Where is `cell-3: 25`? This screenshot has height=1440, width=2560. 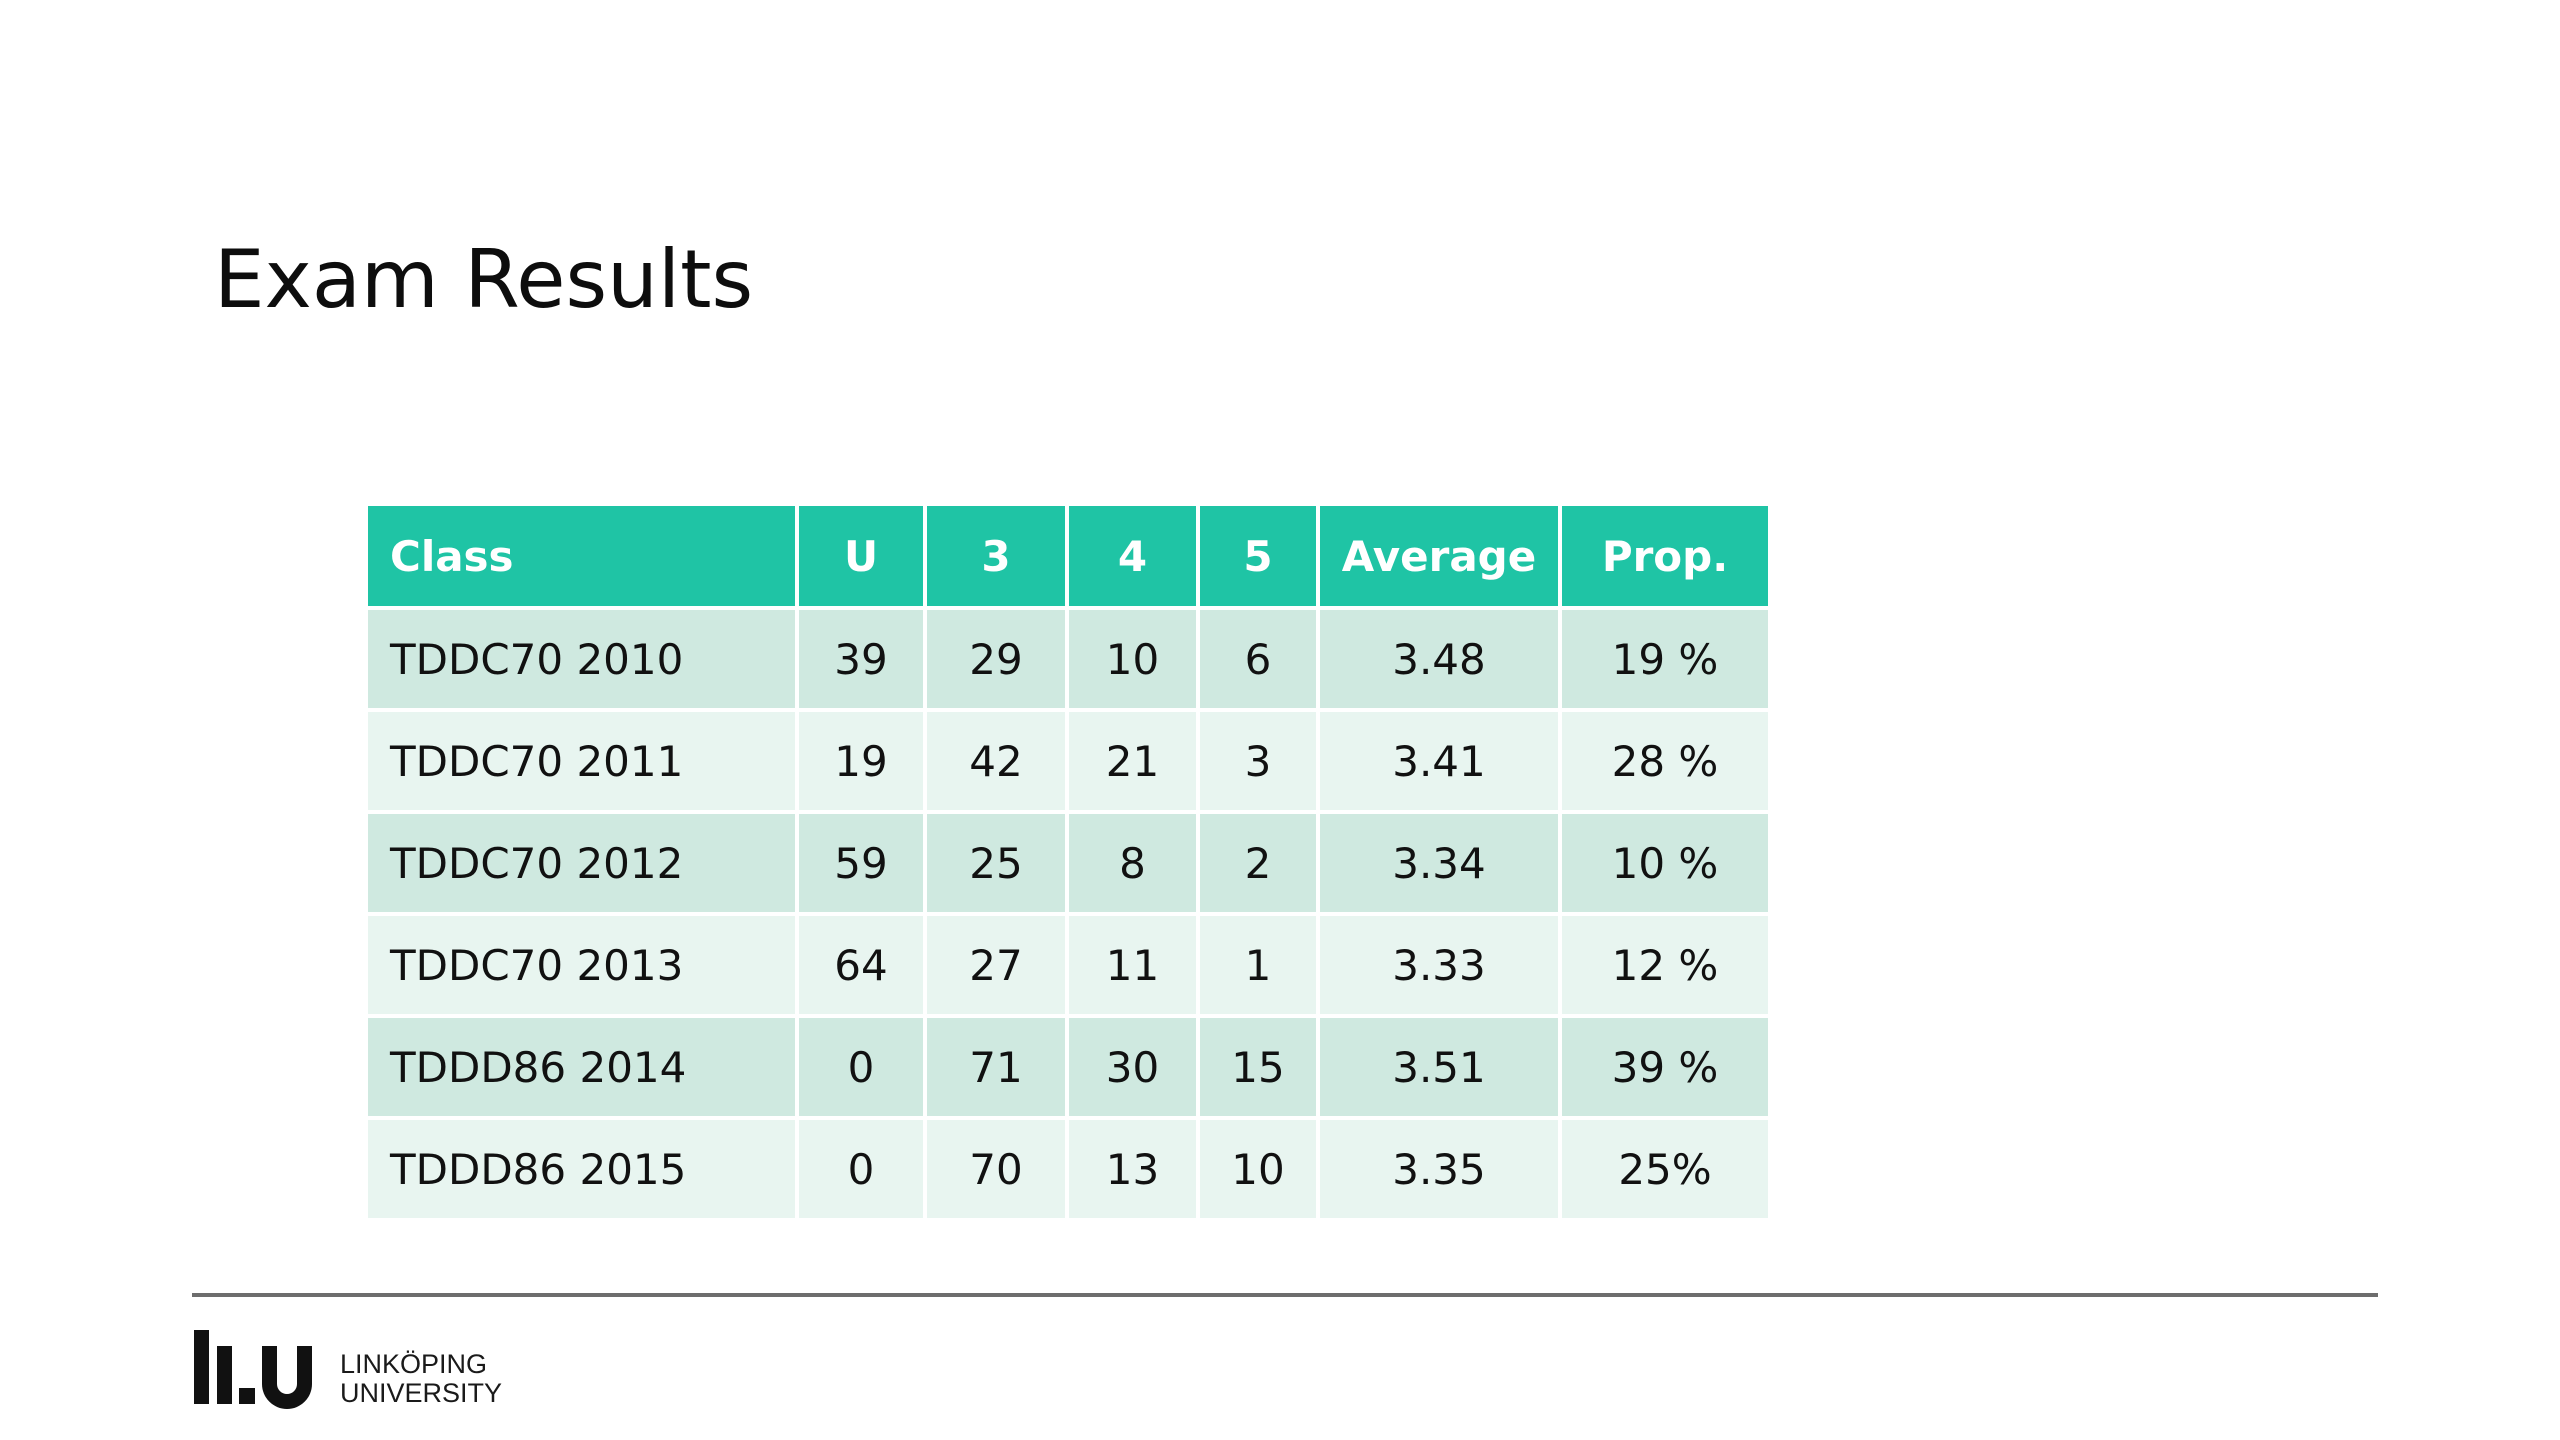 cell-3: 25 is located at coordinates (996, 863).